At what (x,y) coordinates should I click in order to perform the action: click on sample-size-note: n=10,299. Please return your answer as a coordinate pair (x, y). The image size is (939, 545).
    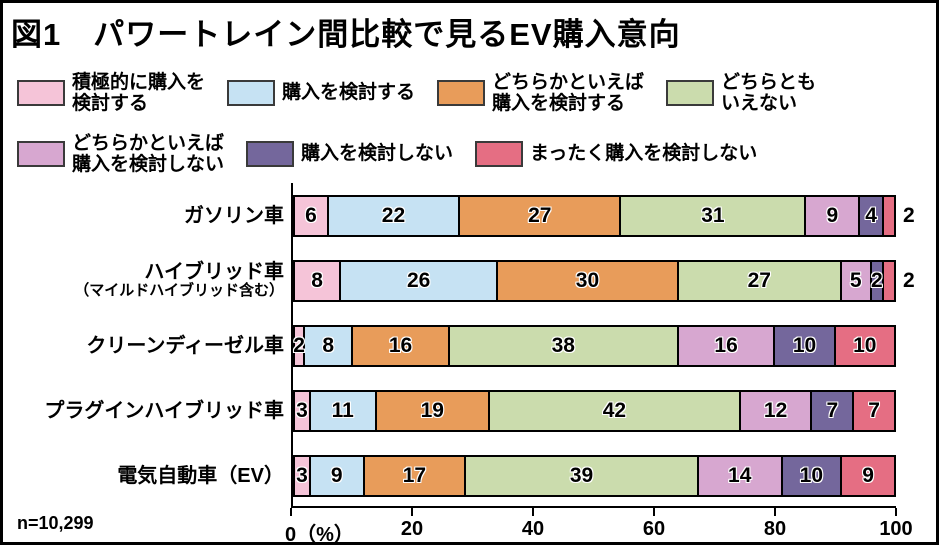
    Looking at the image, I should click on (55, 523).